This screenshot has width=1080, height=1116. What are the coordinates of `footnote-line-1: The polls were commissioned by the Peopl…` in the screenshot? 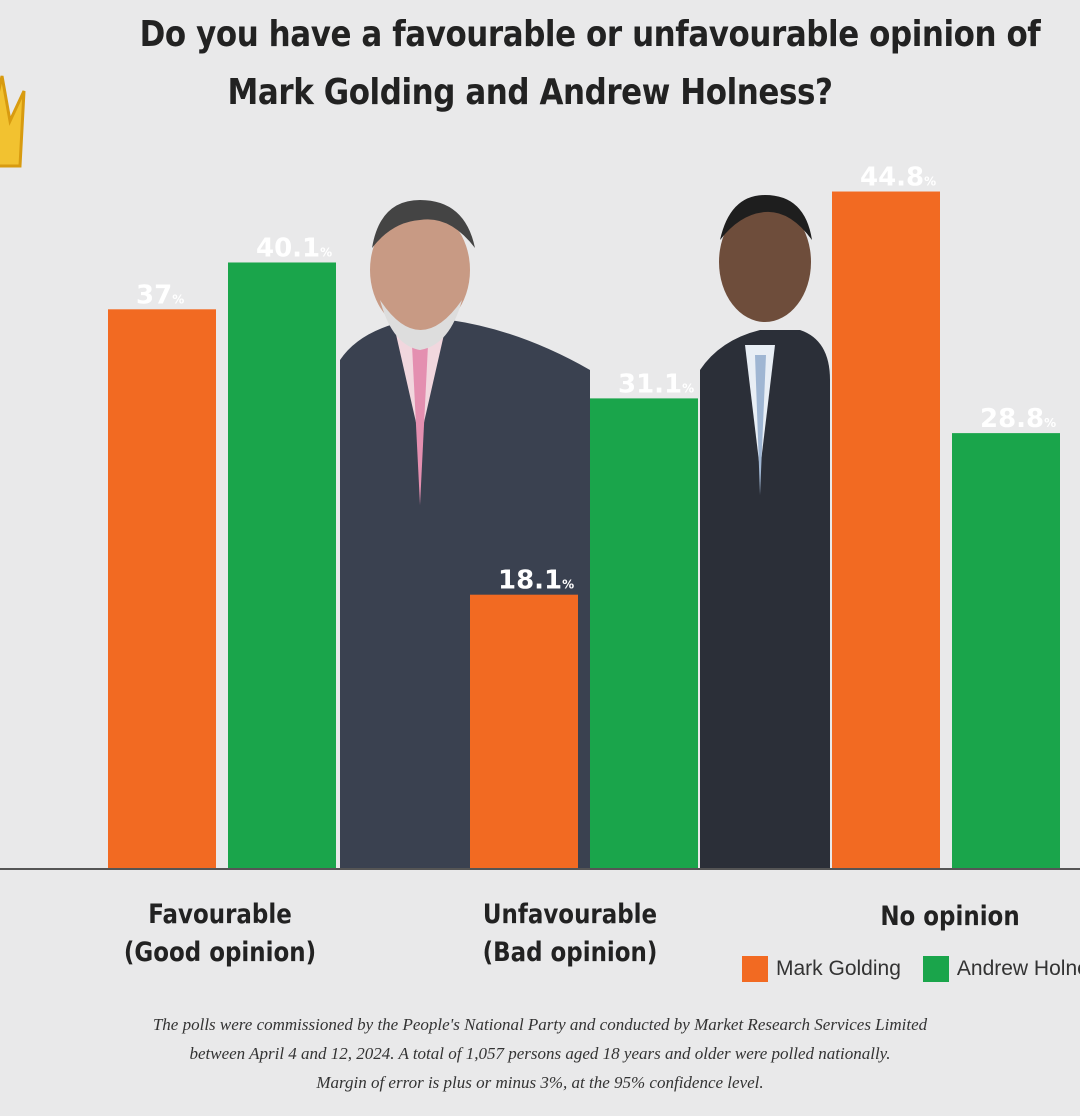 It's located at (540, 1024).